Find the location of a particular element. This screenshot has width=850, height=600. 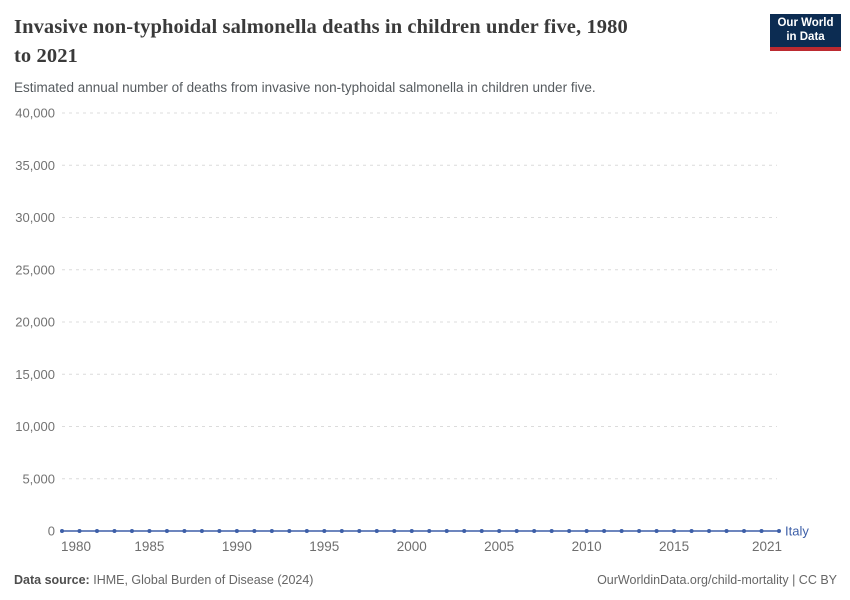

owid-link: OurWorldinData.org/child-mortality is located at coordinates (693, 580).